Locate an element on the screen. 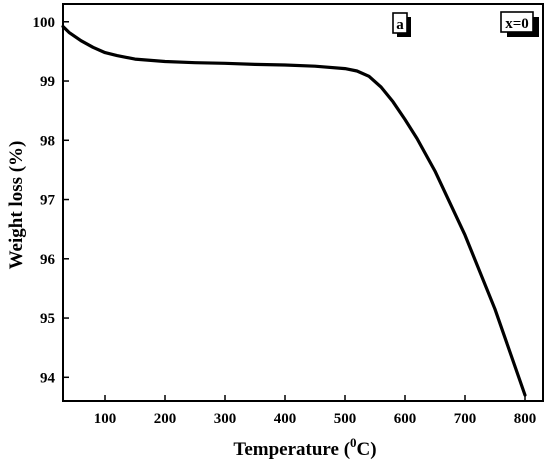  x-tick-label: 500 is located at coordinates (345, 419).